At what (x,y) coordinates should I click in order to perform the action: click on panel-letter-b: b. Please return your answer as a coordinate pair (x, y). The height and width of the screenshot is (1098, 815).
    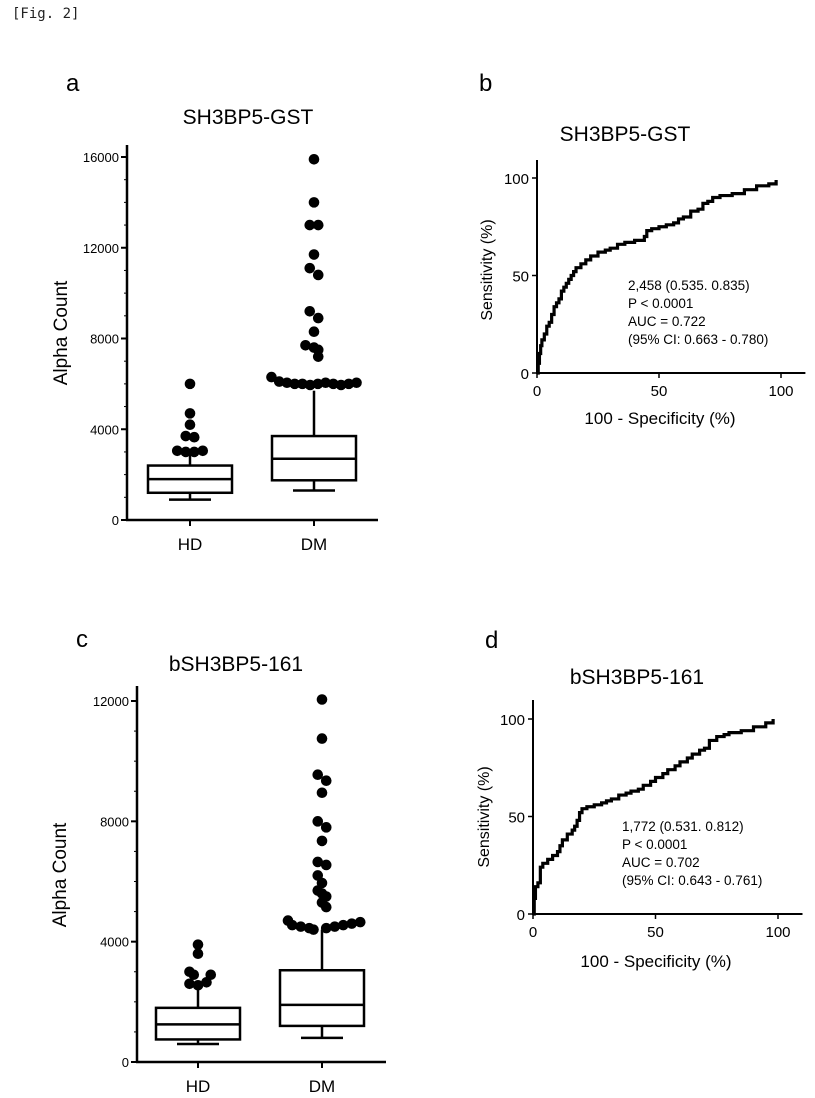
    Looking at the image, I should click on (485, 83).